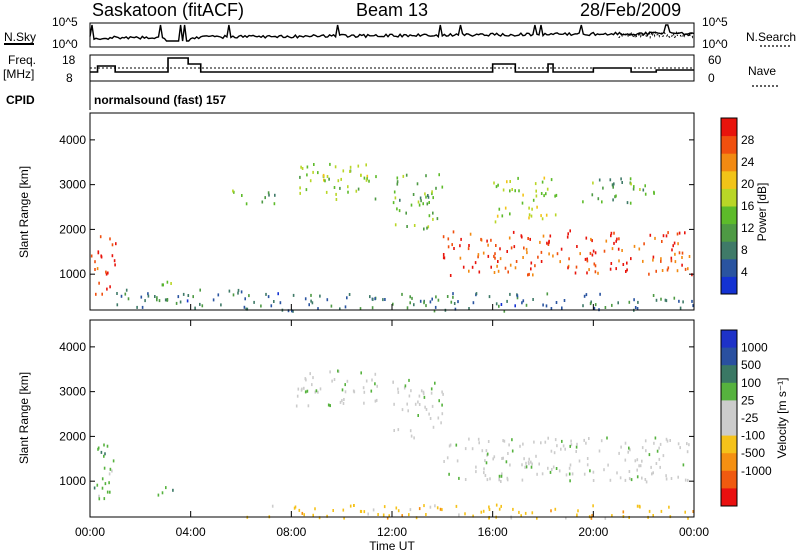  I want to click on colorbar-cell, so click(729, 232).